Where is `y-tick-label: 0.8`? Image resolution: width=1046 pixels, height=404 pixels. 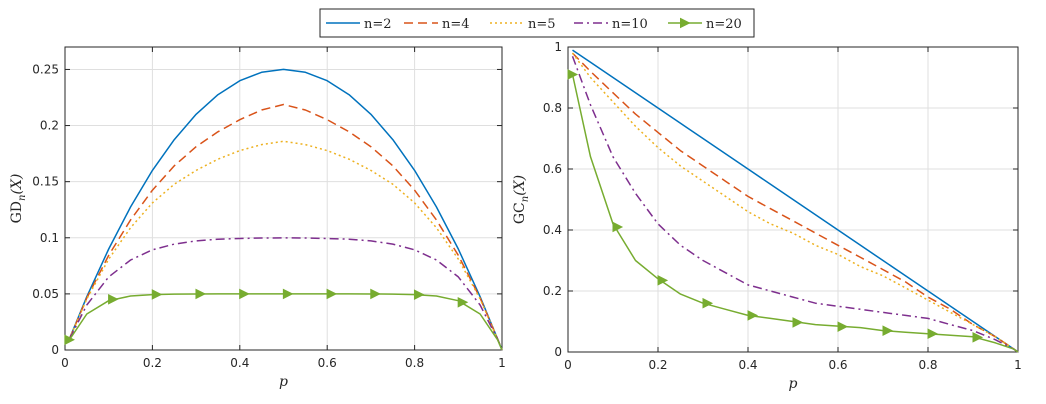
y-tick-label: 0.8 is located at coordinates (552, 108).